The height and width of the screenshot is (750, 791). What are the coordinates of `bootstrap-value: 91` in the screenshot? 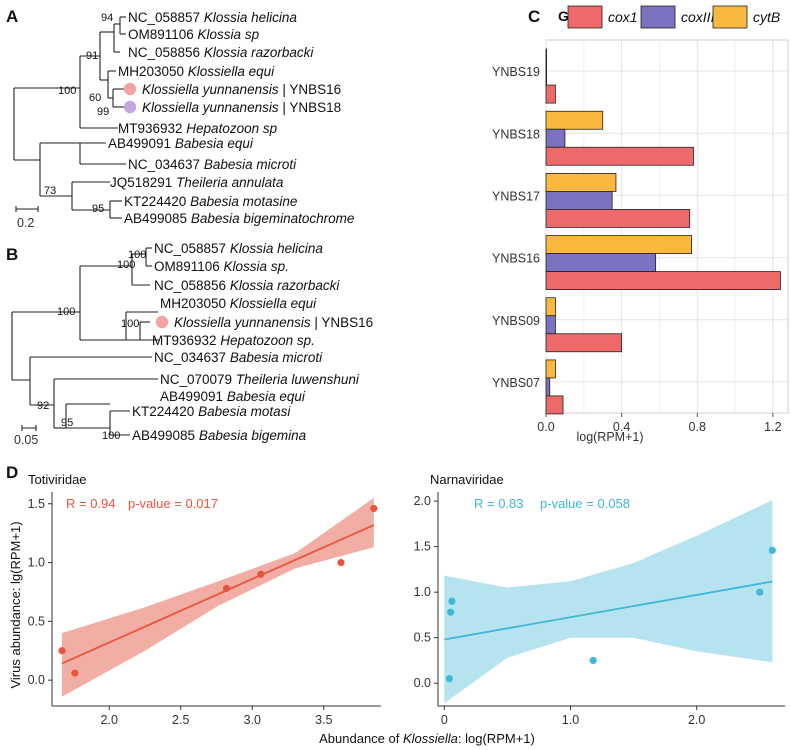 It's located at (92, 56).